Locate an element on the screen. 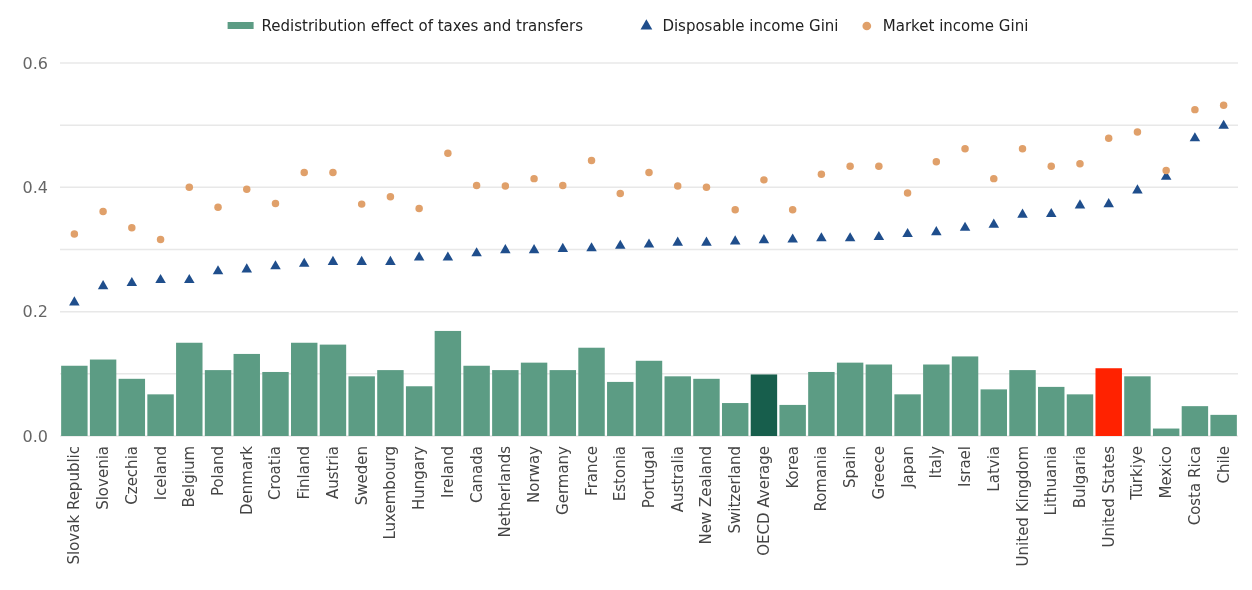 Image resolution: width=1252 pixels, height=590 pixels. x-tick-label: Australia is located at coordinates (677, 479).